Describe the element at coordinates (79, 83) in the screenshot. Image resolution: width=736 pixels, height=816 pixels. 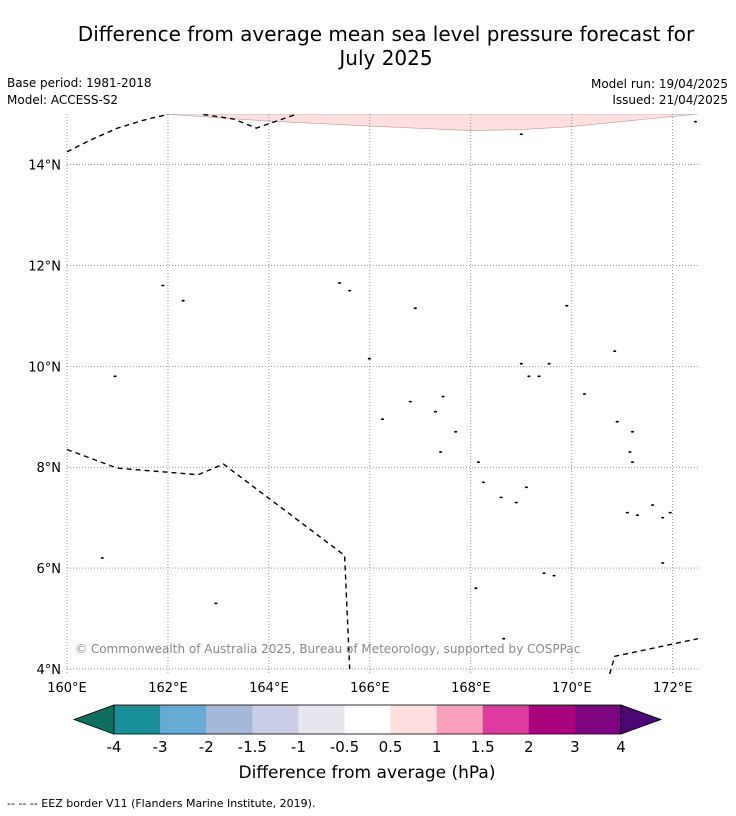
I see `base-period-label: Base period: 1981-2018` at that location.